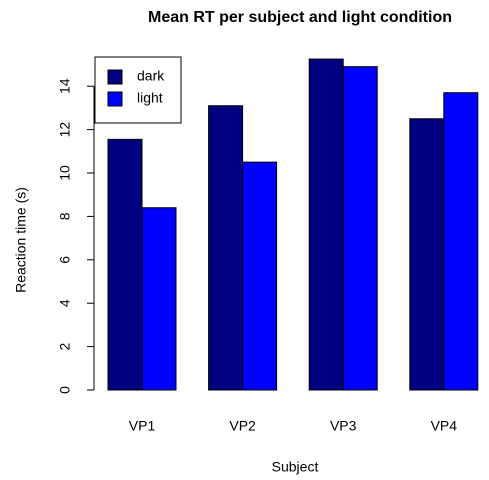 The image size is (489, 480). I want to click on legend-label: light, so click(150, 98).